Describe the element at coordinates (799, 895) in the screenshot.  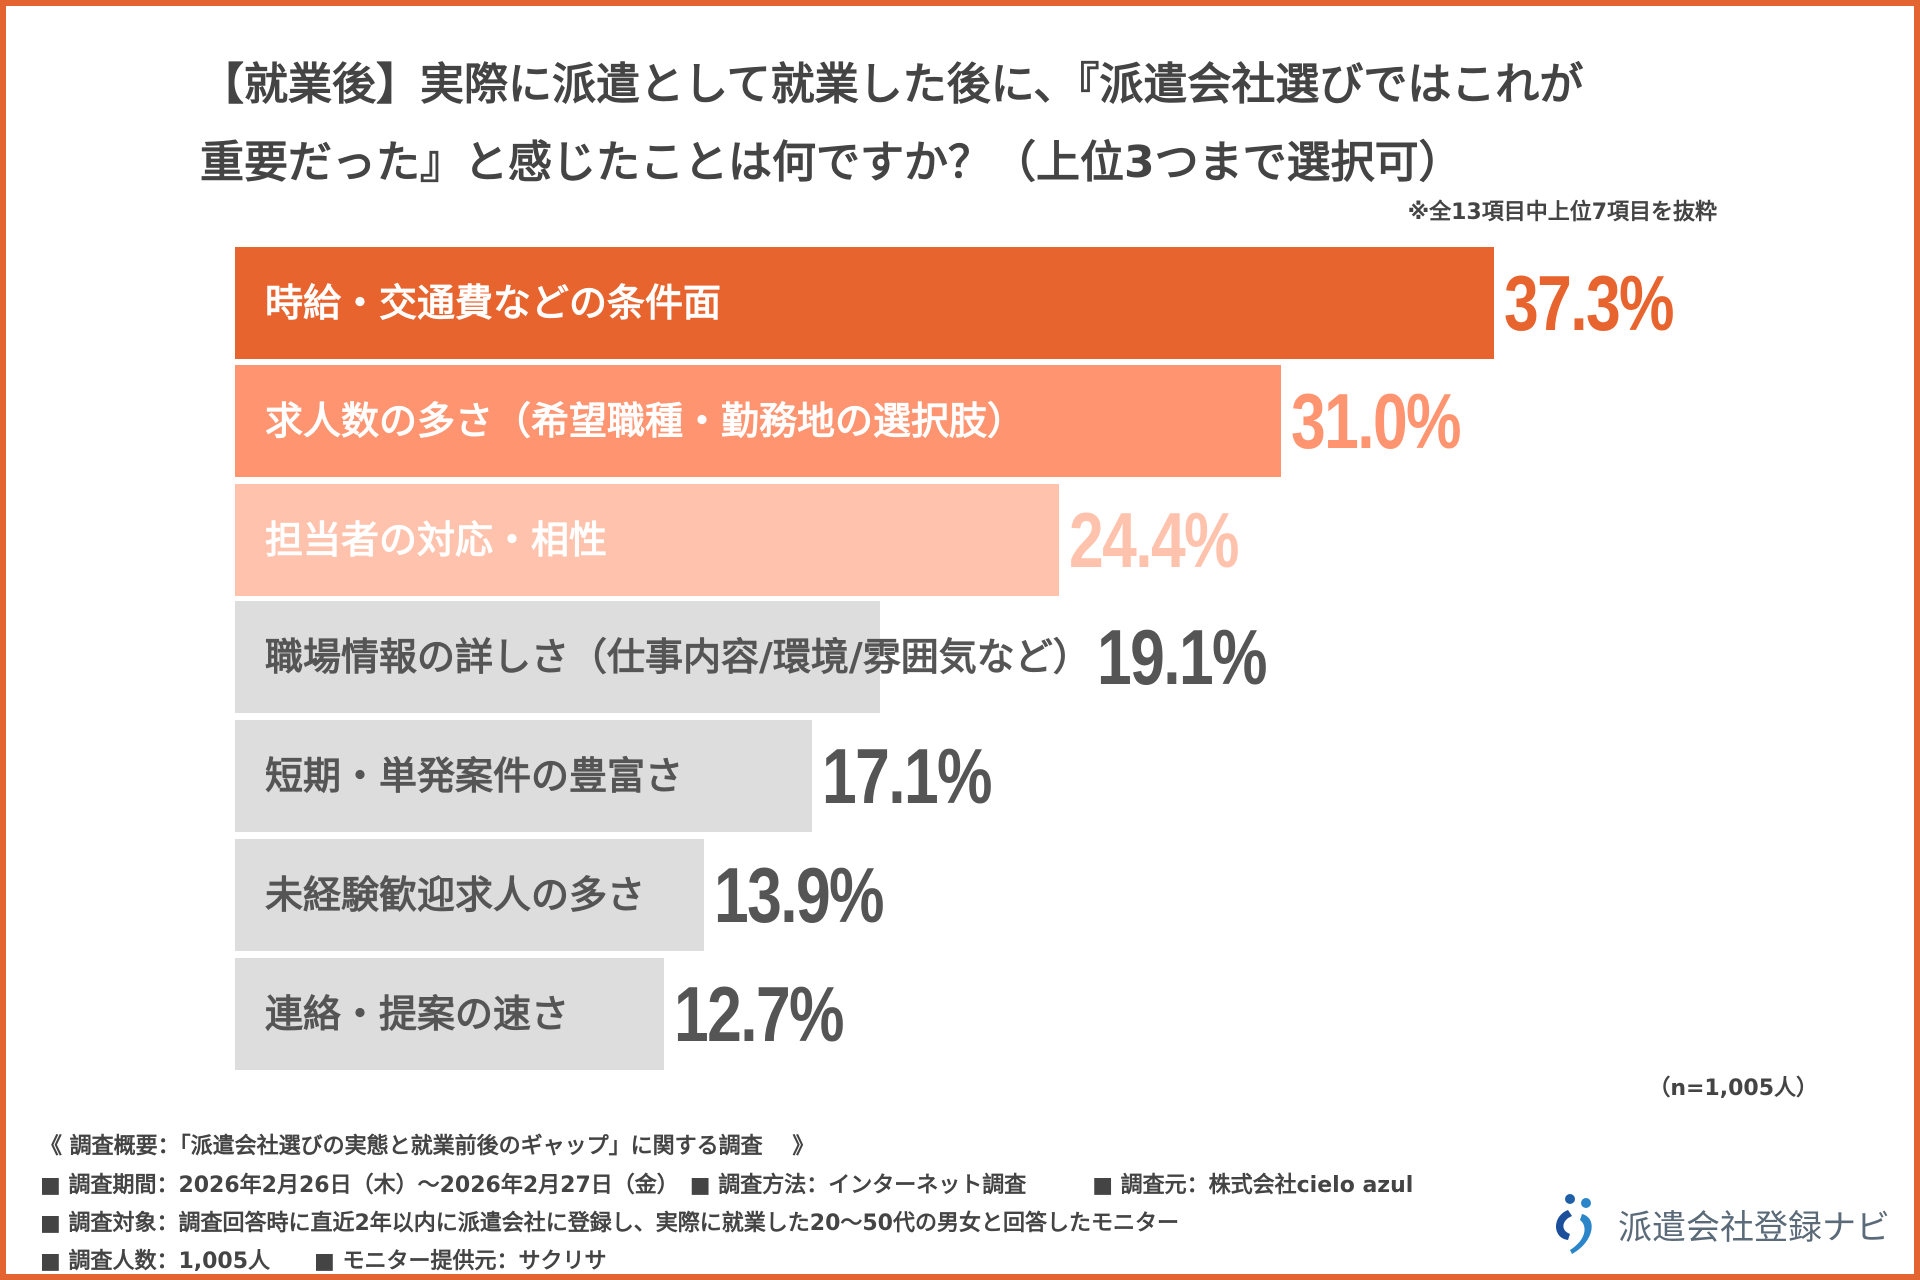
I see `data-label: 13.9%` at that location.